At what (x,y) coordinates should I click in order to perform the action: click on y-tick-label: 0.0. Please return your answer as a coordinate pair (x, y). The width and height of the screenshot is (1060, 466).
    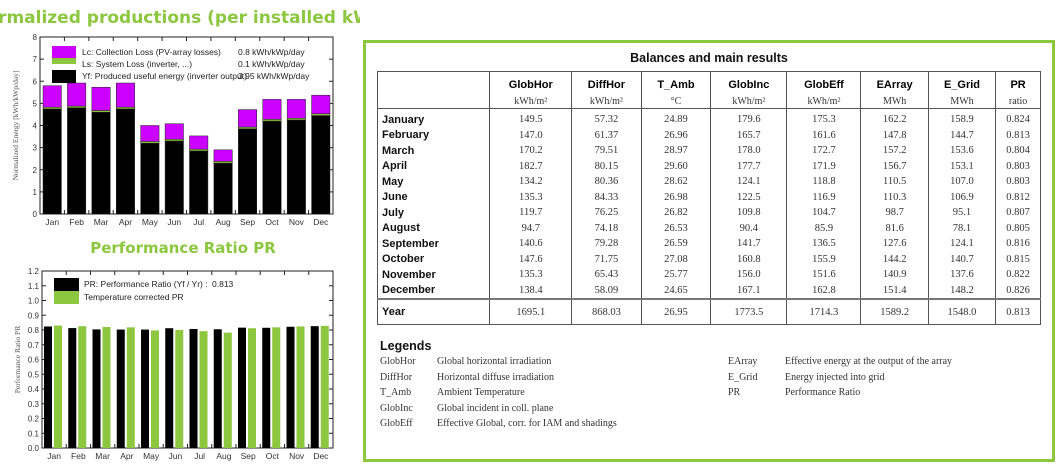
    Looking at the image, I should click on (34, 448).